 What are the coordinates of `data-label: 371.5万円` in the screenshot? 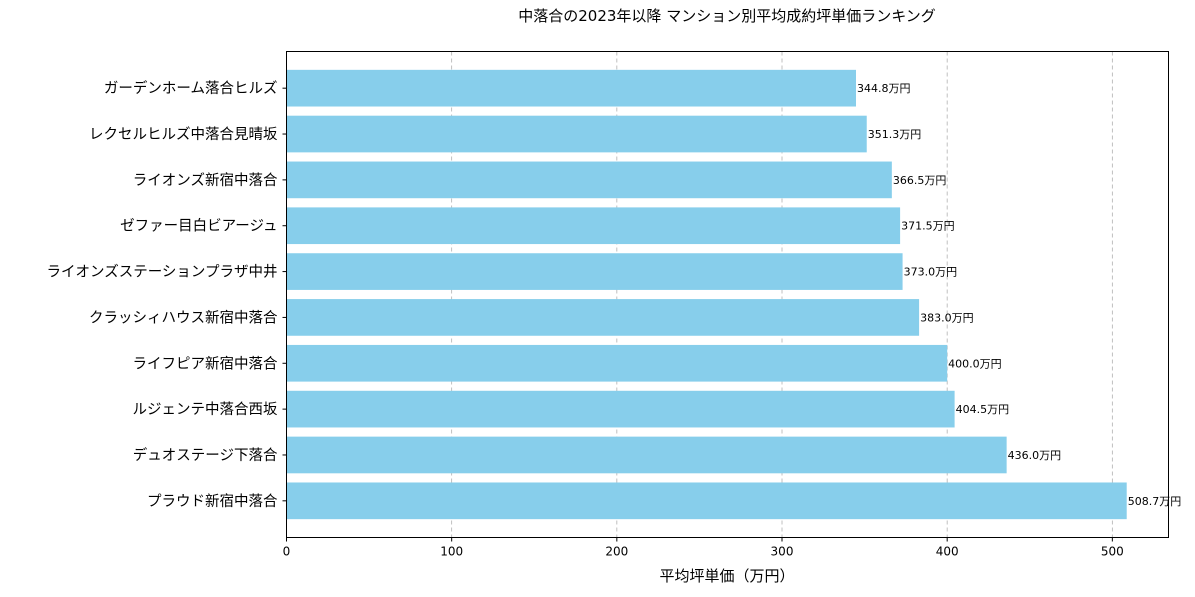 It's located at (928, 226).